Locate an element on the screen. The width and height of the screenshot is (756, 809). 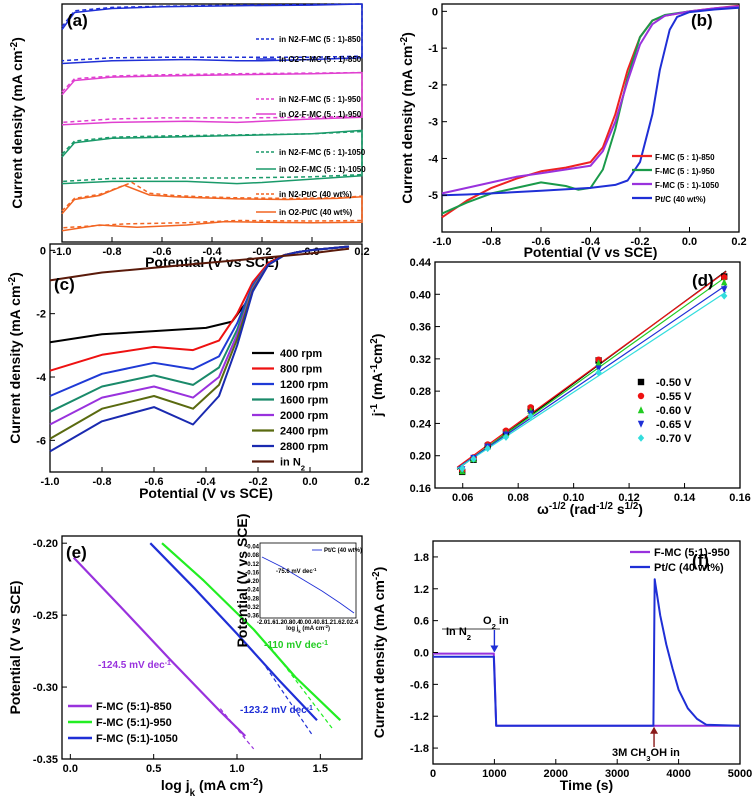
panel-c-ytick-label: -2 is located at coordinates (41, 315).